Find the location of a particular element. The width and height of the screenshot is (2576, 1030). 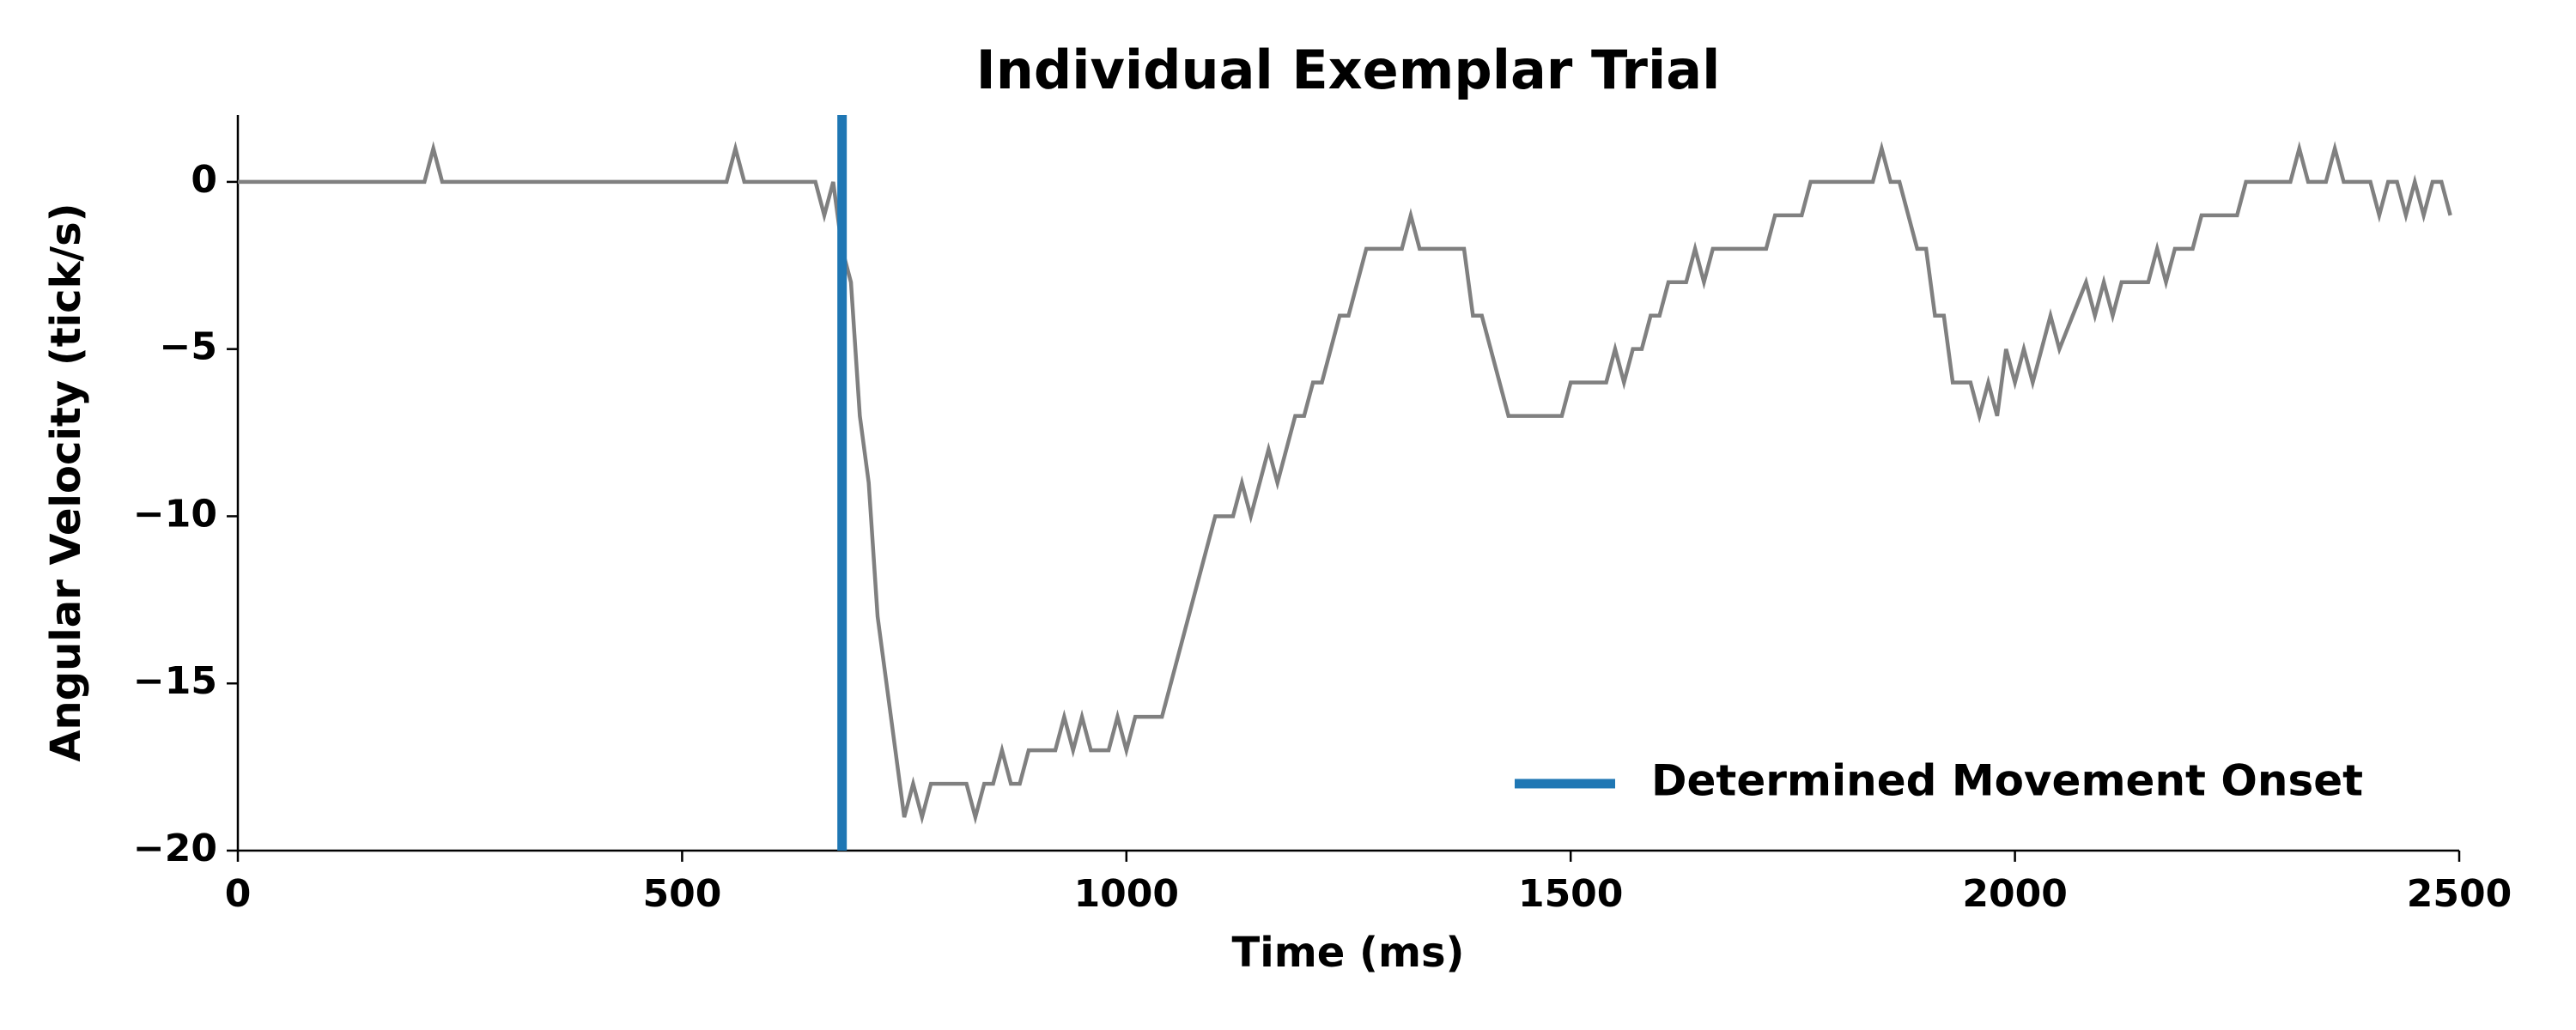

y-tick-label: −10 is located at coordinates (175, 514).